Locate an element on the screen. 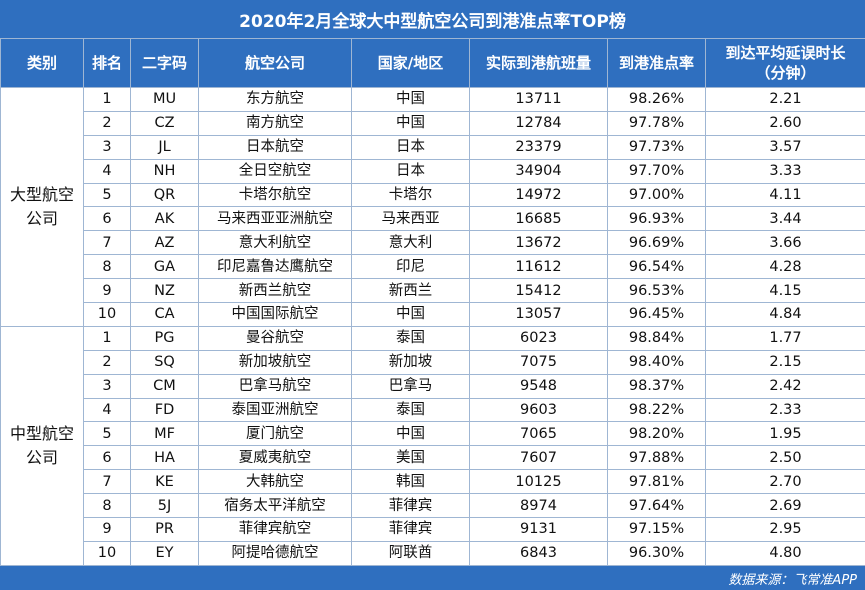  airline-cell: 日本航空 is located at coordinates (275, 147).